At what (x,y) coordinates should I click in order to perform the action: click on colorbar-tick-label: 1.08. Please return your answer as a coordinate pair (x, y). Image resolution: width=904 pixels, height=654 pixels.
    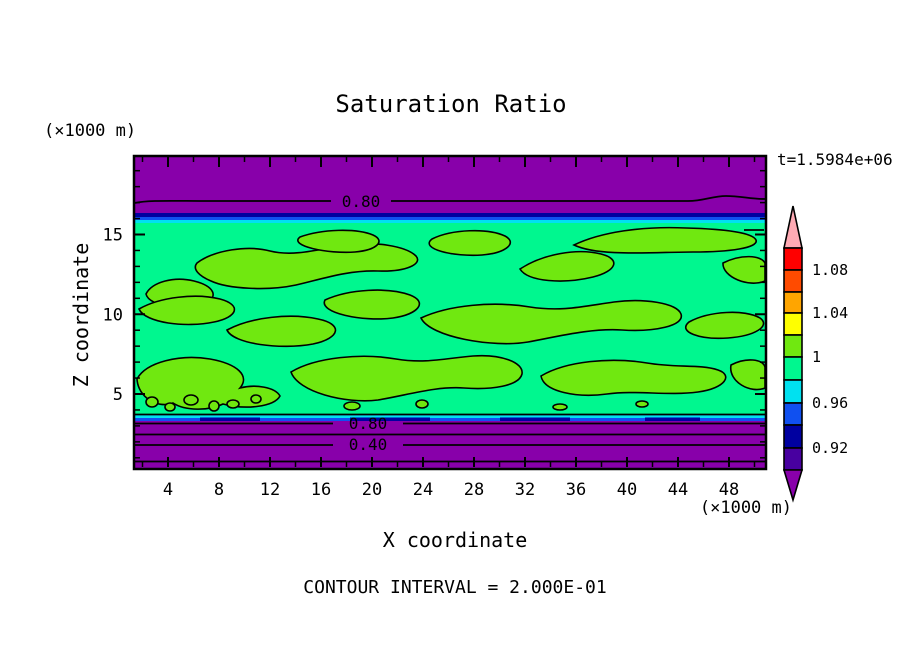
    Looking at the image, I should click on (830, 270).